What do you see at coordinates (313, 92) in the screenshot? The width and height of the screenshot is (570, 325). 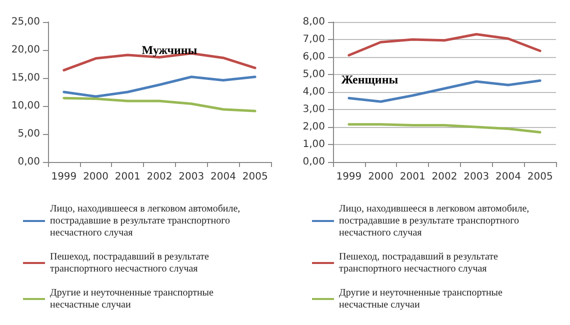 I see `y-tick-label: 4,00` at bounding box center [313, 92].